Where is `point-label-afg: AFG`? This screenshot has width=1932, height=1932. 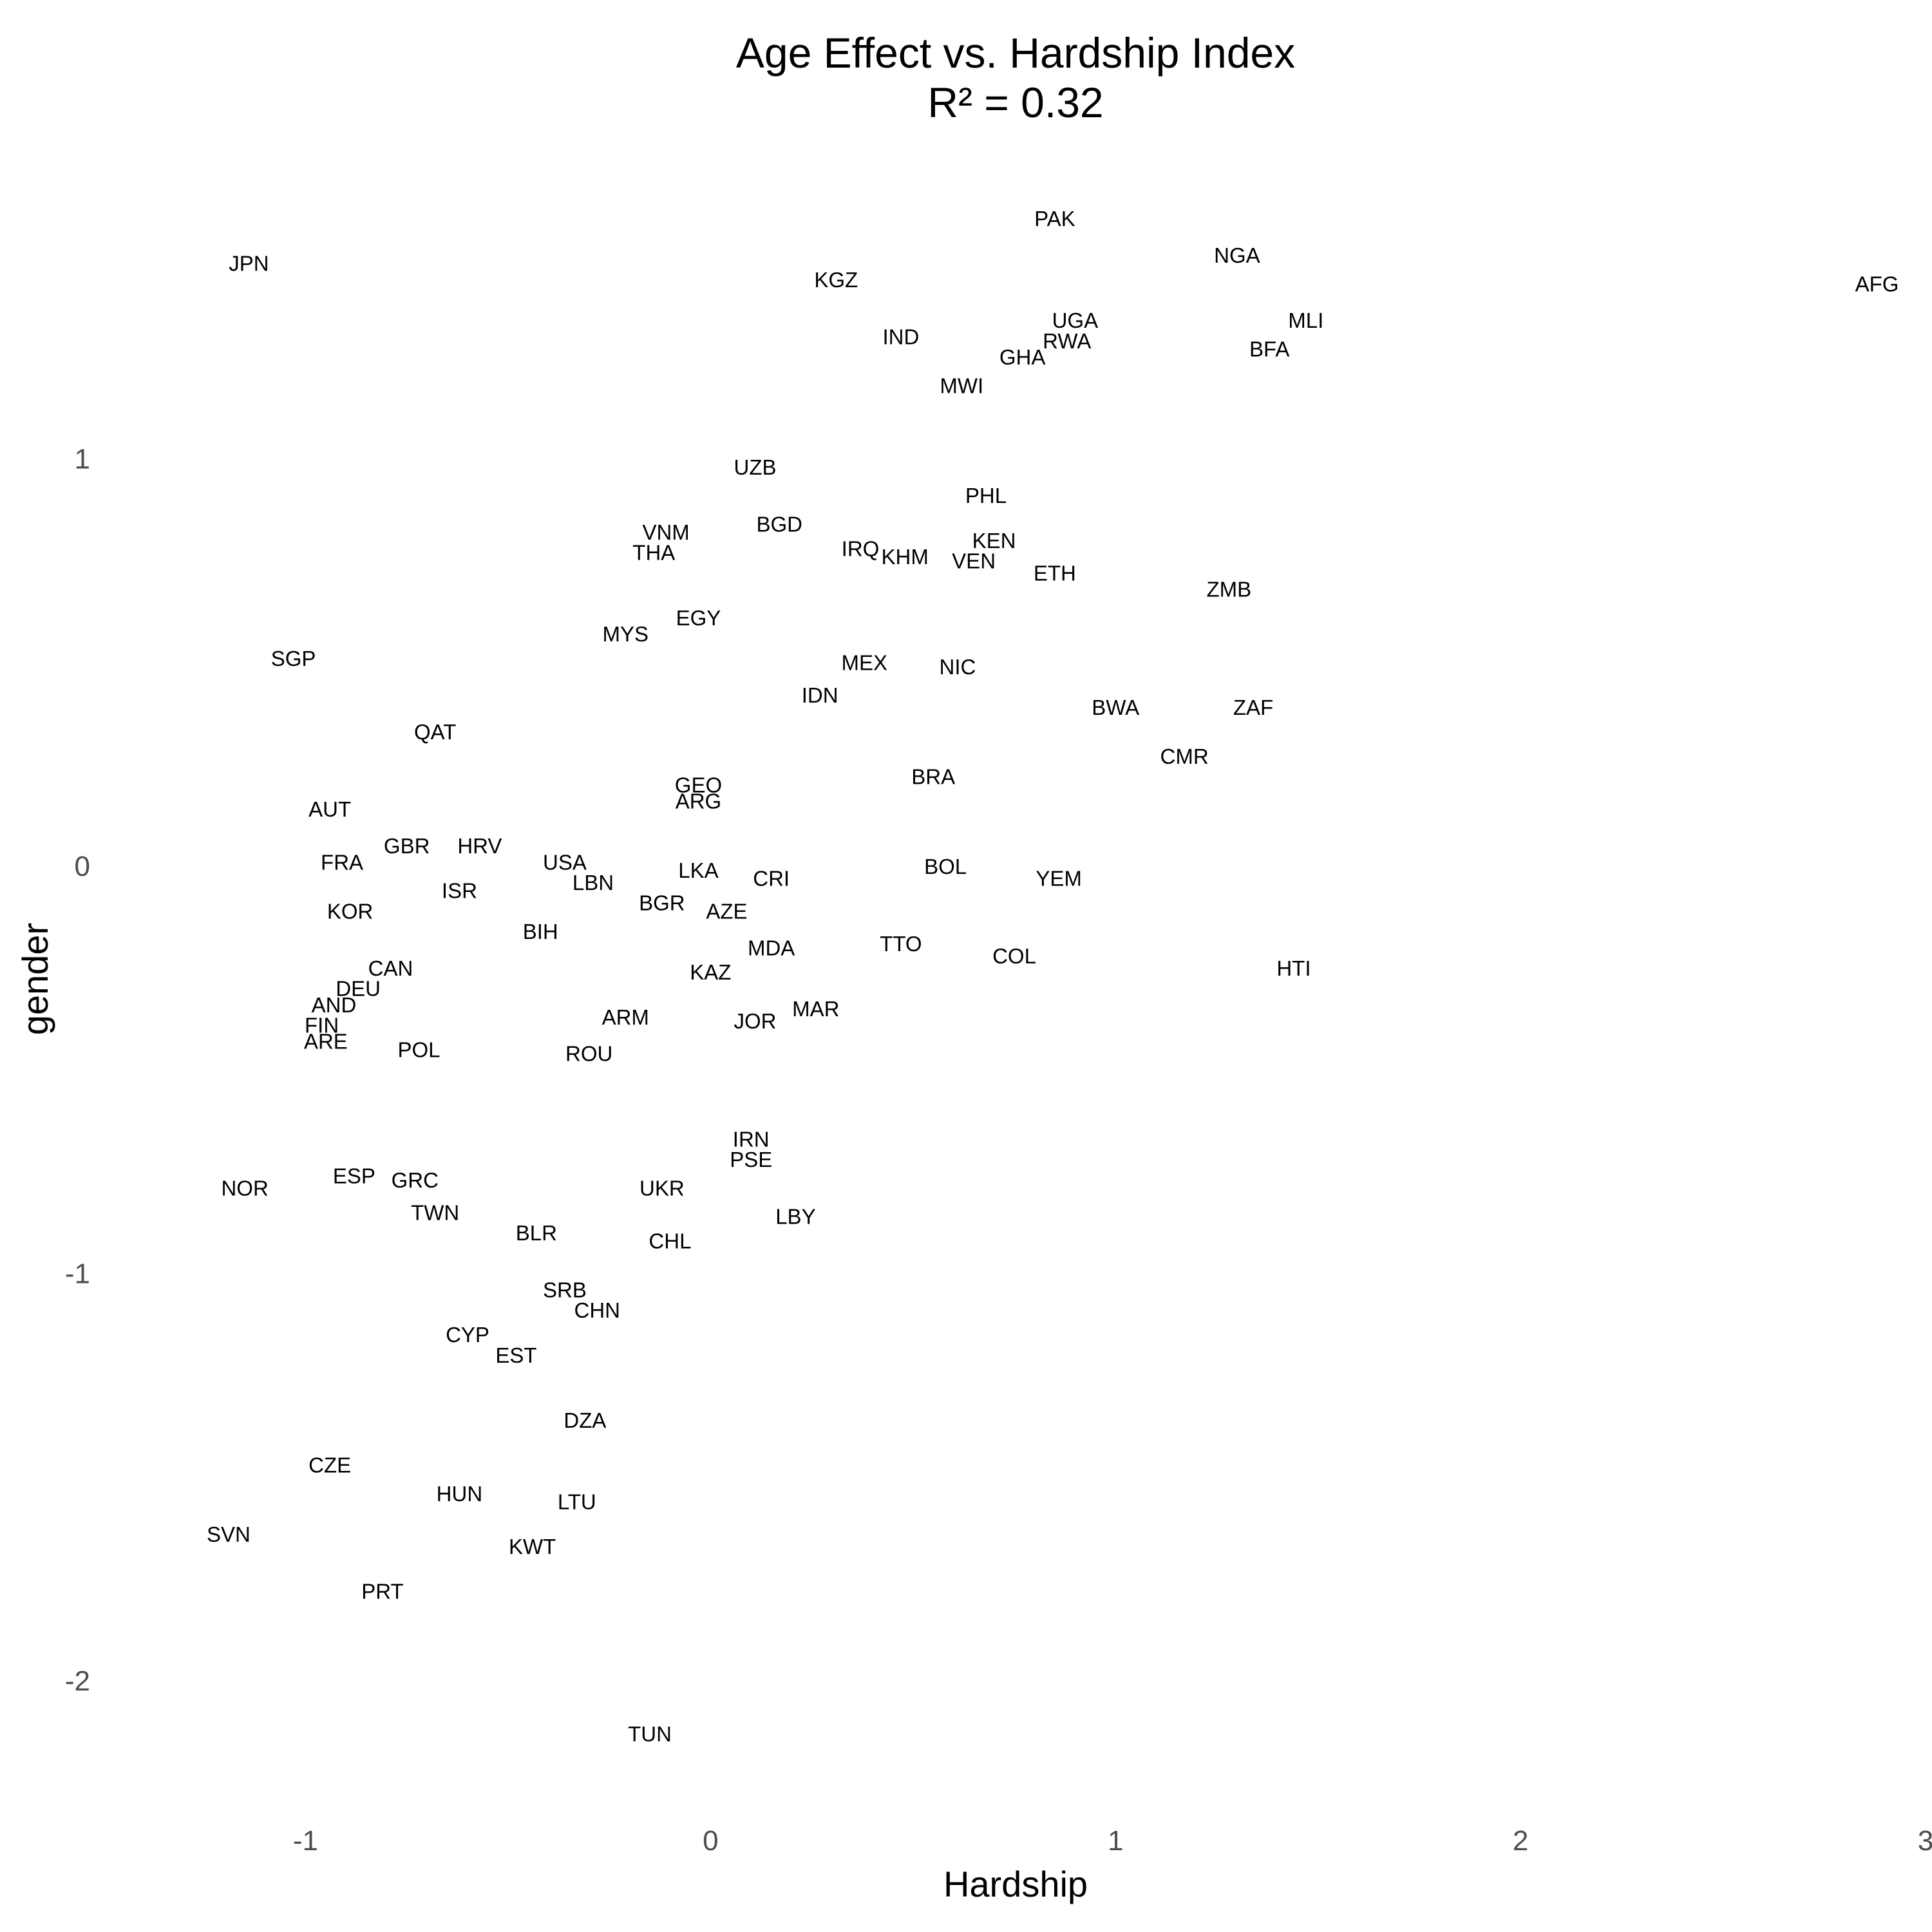
point-label-afg: AFG is located at coordinates (1877, 284).